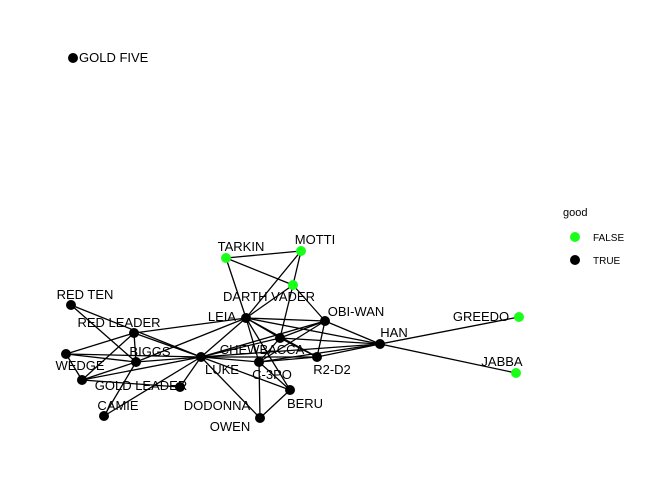  What do you see at coordinates (286, 311) in the screenshot?
I see `edge-darth-vader-chewbacca` at bounding box center [286, 311].